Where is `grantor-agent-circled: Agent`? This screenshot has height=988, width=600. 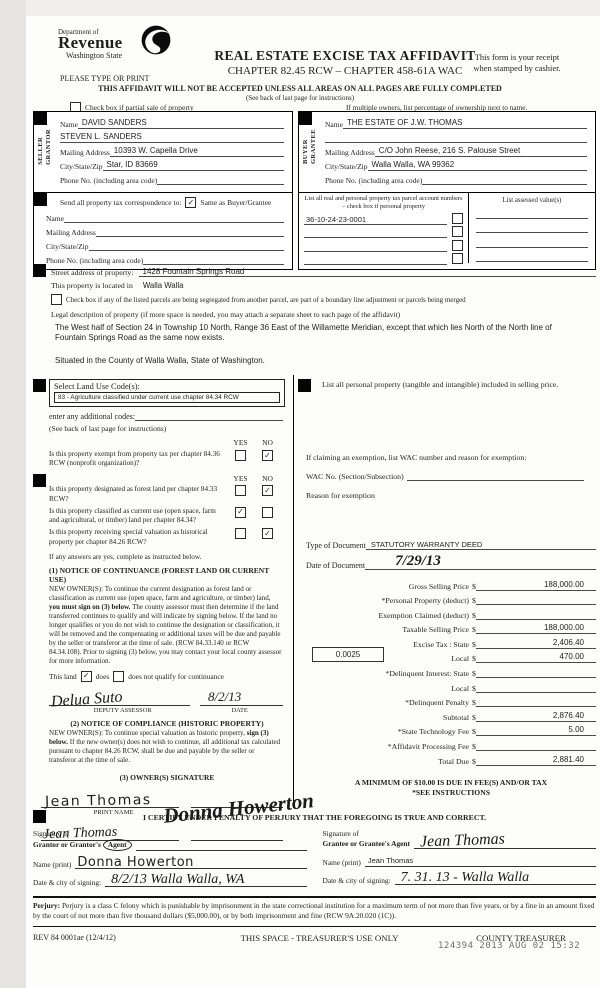 grantor-agent-circled: Agent is located at coordinates (117, 844).